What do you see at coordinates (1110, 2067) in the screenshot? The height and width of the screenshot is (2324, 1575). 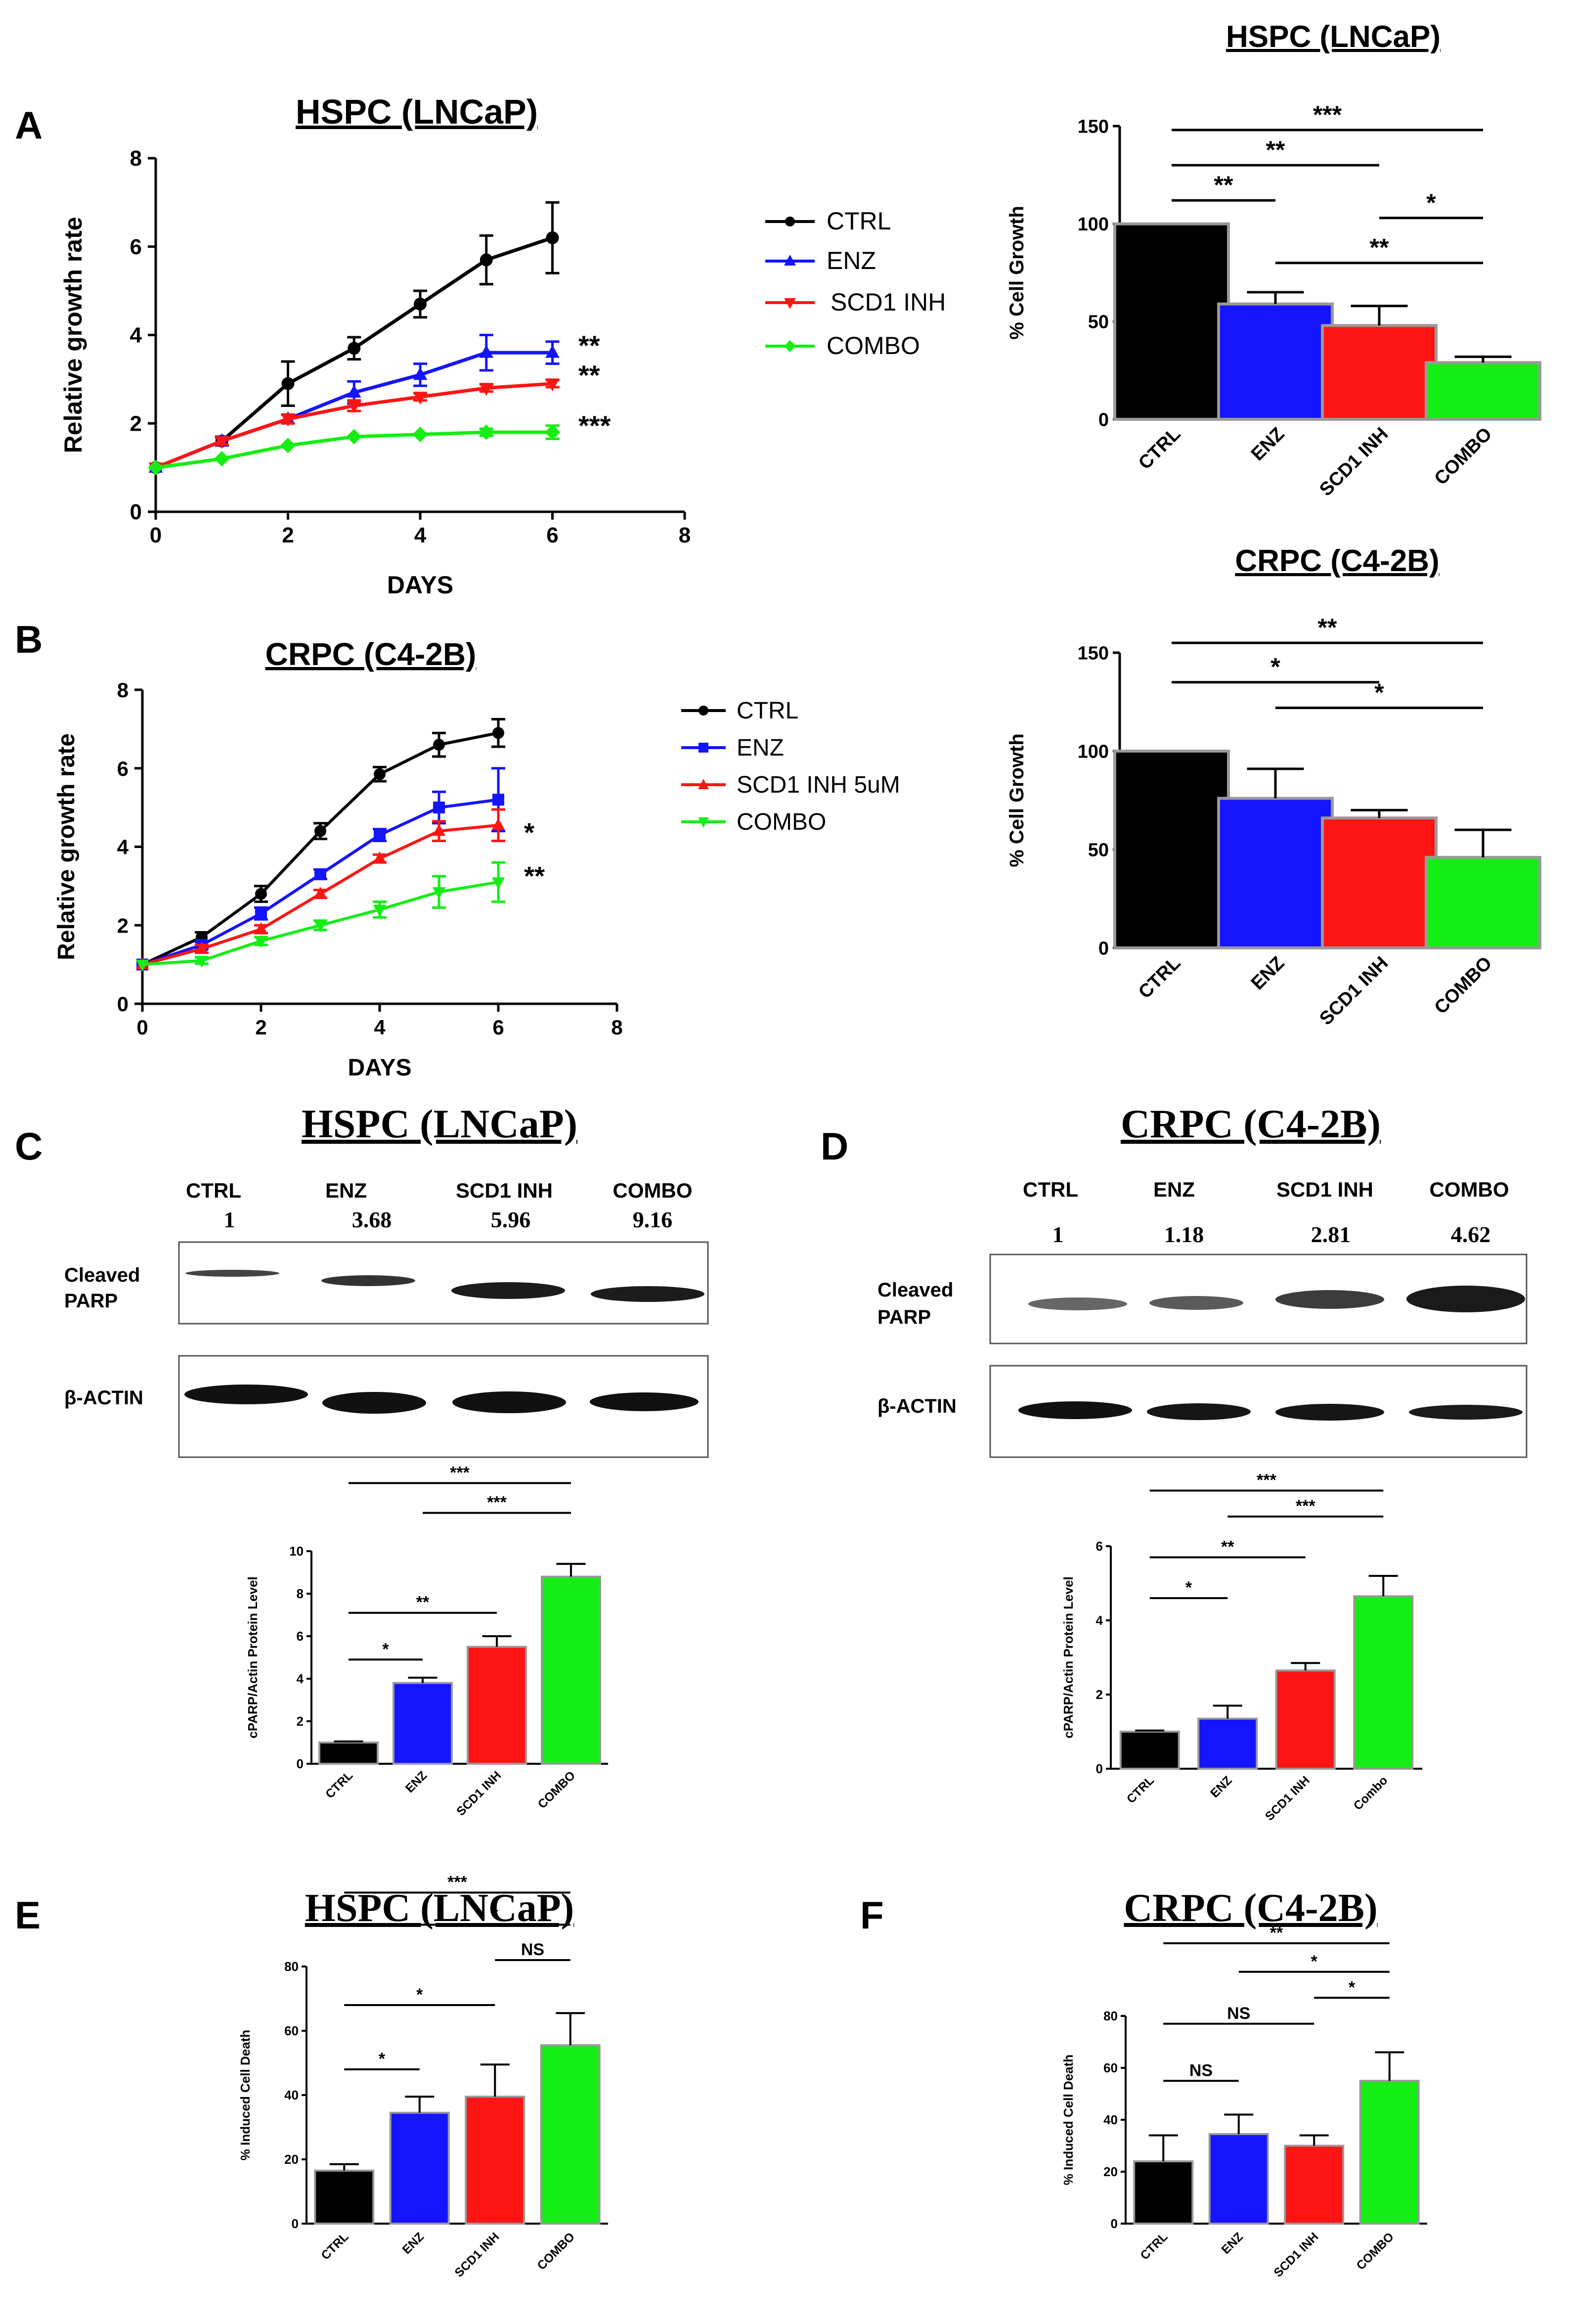 I see `y-tick-label: 60` at bounding box center [1110, 2067].